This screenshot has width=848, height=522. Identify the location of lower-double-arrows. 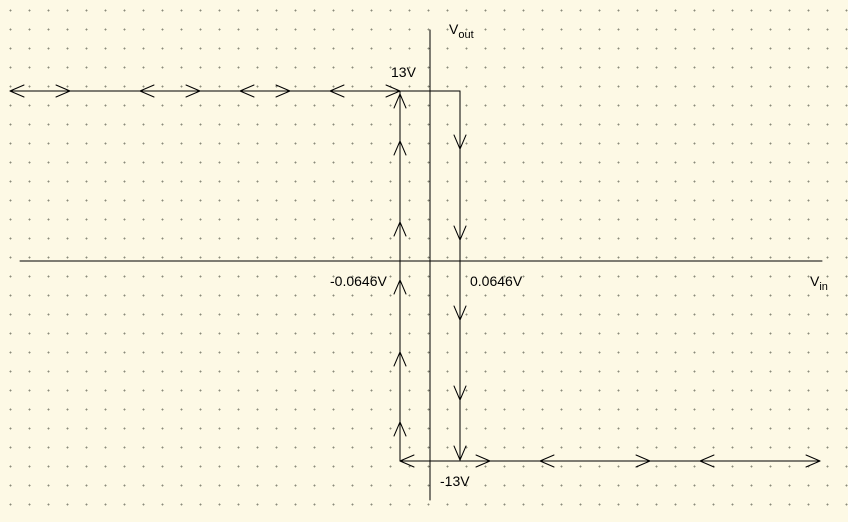
(610, 461).